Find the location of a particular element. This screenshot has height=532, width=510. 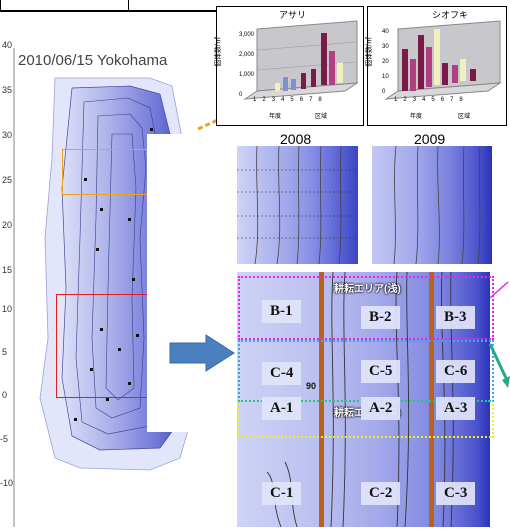

table-divider is located at coordinates (128, 5).